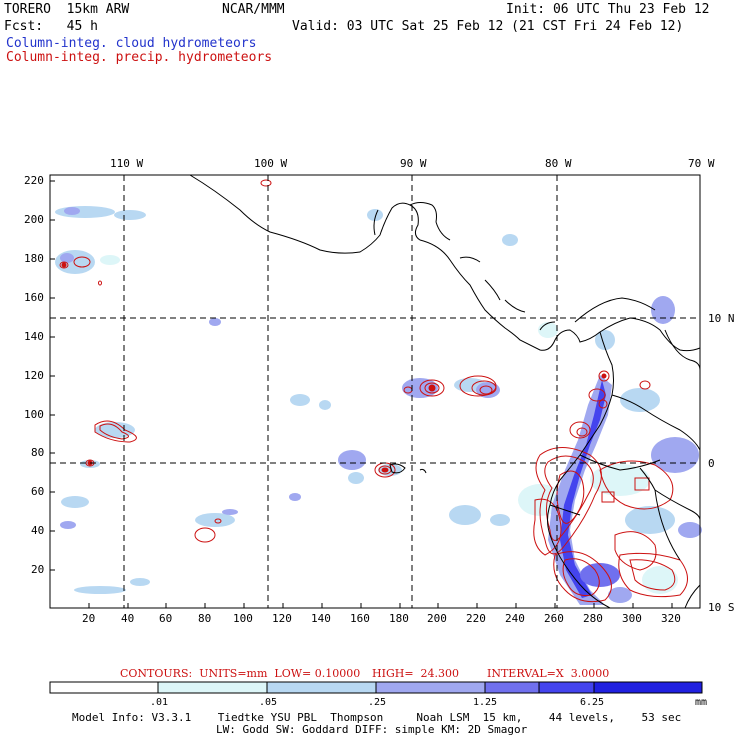 This screenshot has height=740, width=740. I want to click on lat-label-10s: 10 S, so click(721, 607).